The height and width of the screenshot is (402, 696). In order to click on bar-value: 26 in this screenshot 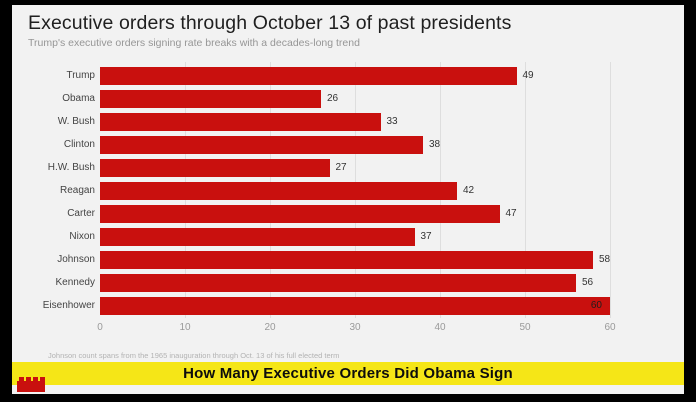, I will do `click(333, 98)`.